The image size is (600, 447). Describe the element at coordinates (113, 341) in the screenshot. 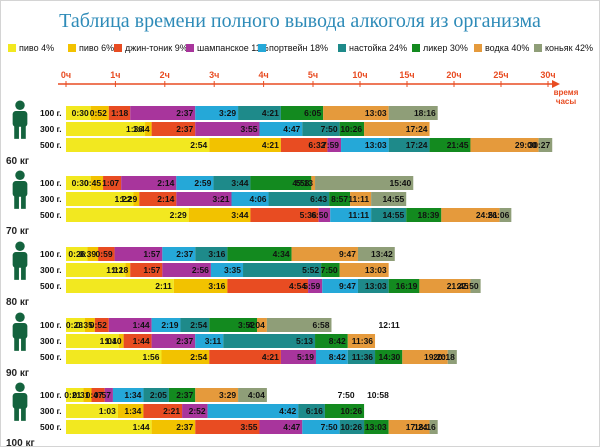

I see `data-label: 1:10` at that location.